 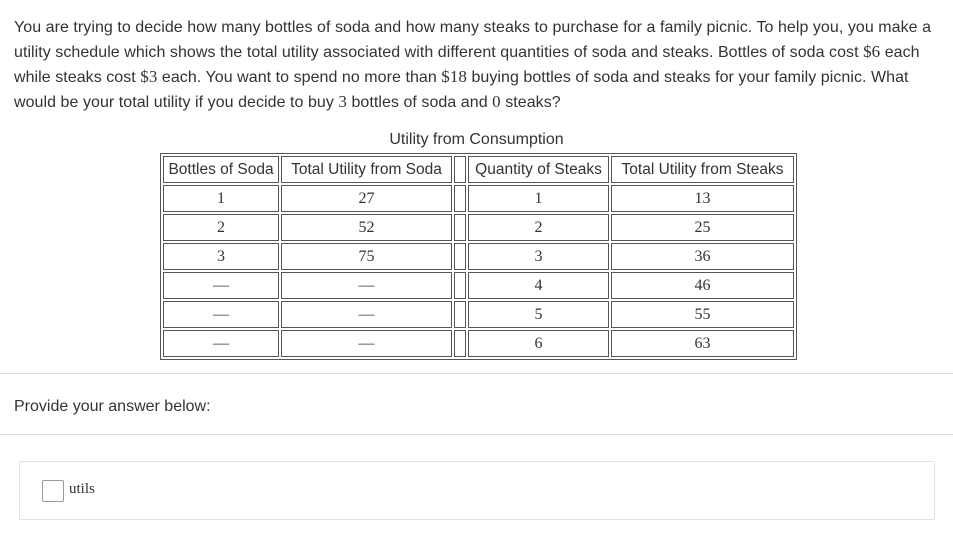 I want to click on header-total-utility-steaks: Total Utility from Steaks, so click(x=702, y=169).